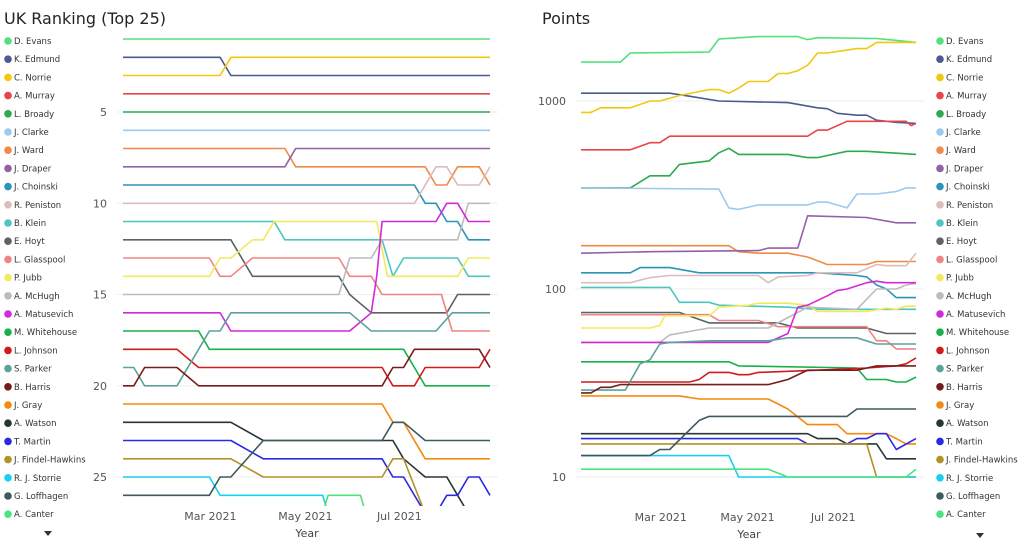 The width and height of the screenshot is (1024, 554). I want to click on series-line-j-clarke, so click(748, 199).